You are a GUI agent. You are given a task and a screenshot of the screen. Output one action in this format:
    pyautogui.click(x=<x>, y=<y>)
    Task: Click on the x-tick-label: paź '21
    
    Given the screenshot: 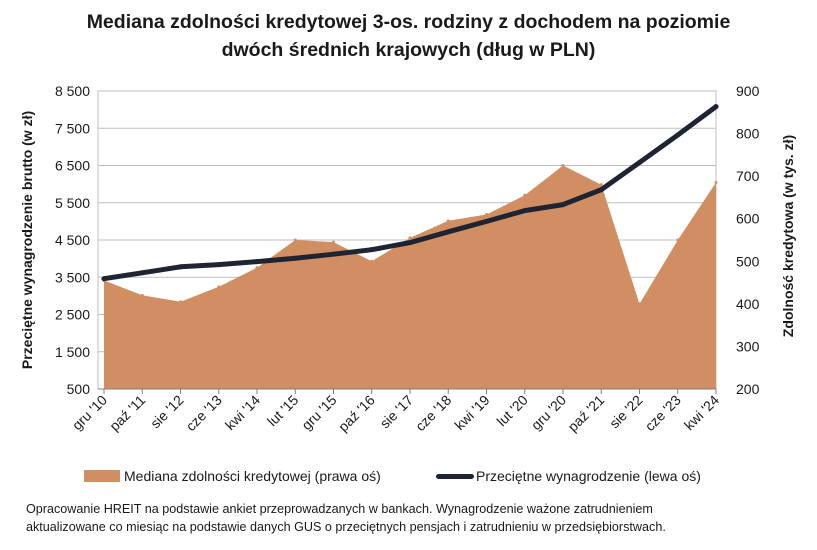 What is the action you would take?
    pyautogui.click(x=585, y=413)
    